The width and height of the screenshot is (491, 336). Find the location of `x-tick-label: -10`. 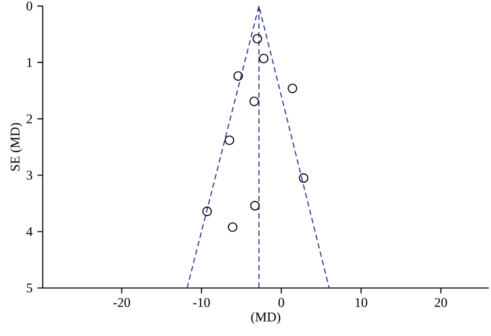

x-tick-label: -10 is located at coordinates (201, 302).